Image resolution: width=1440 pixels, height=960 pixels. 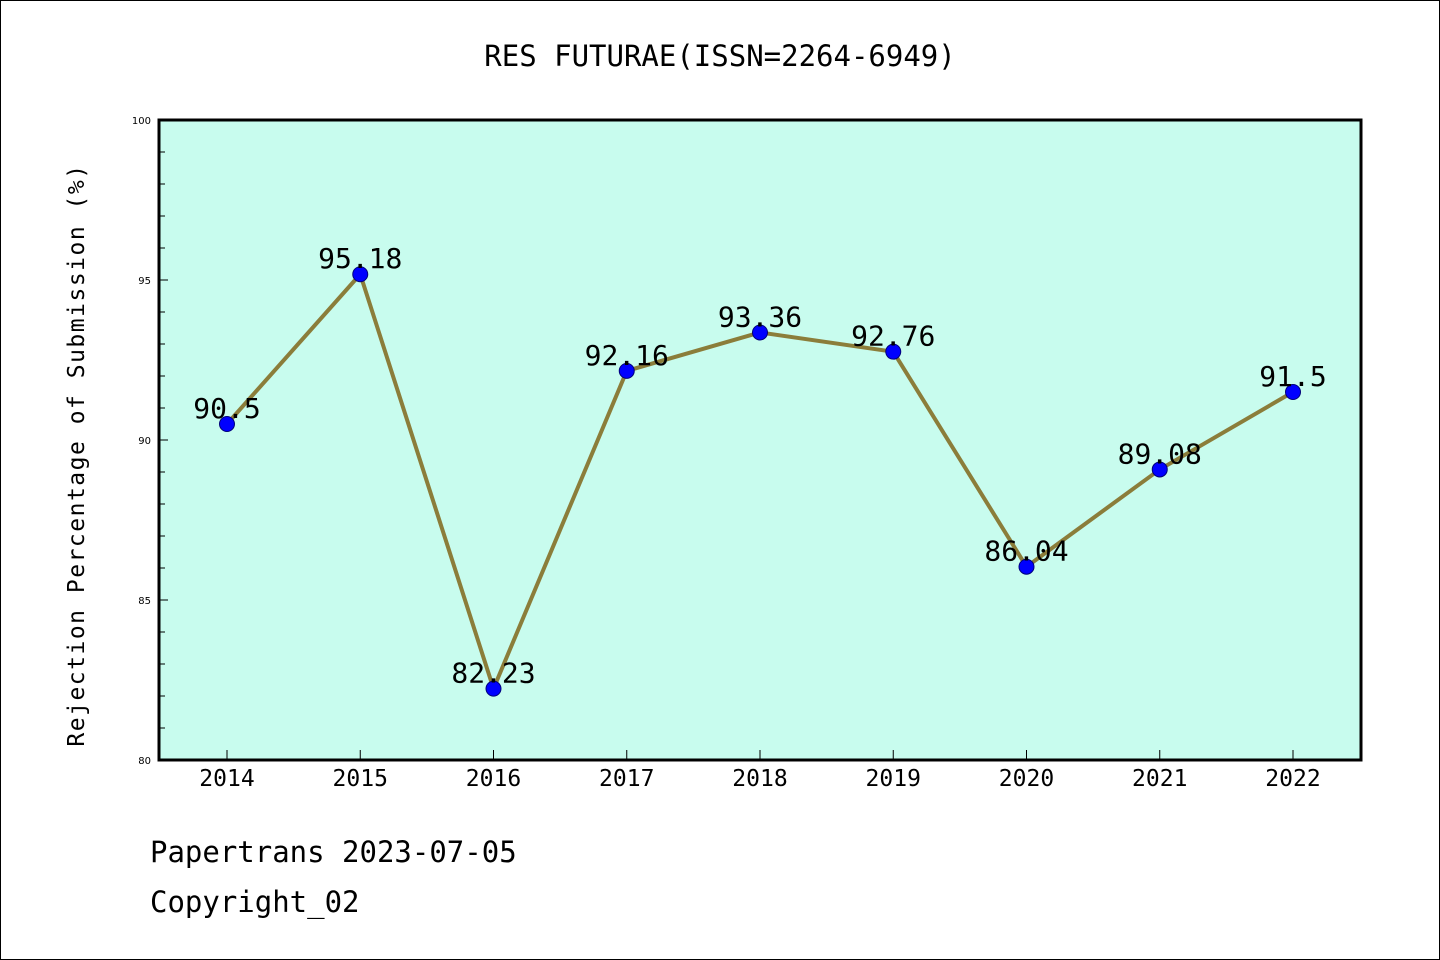 What do you see at coordinates (144, 281) in the screenshot?
I see `y-tick-label: 95` at bounding box center [144, 281].